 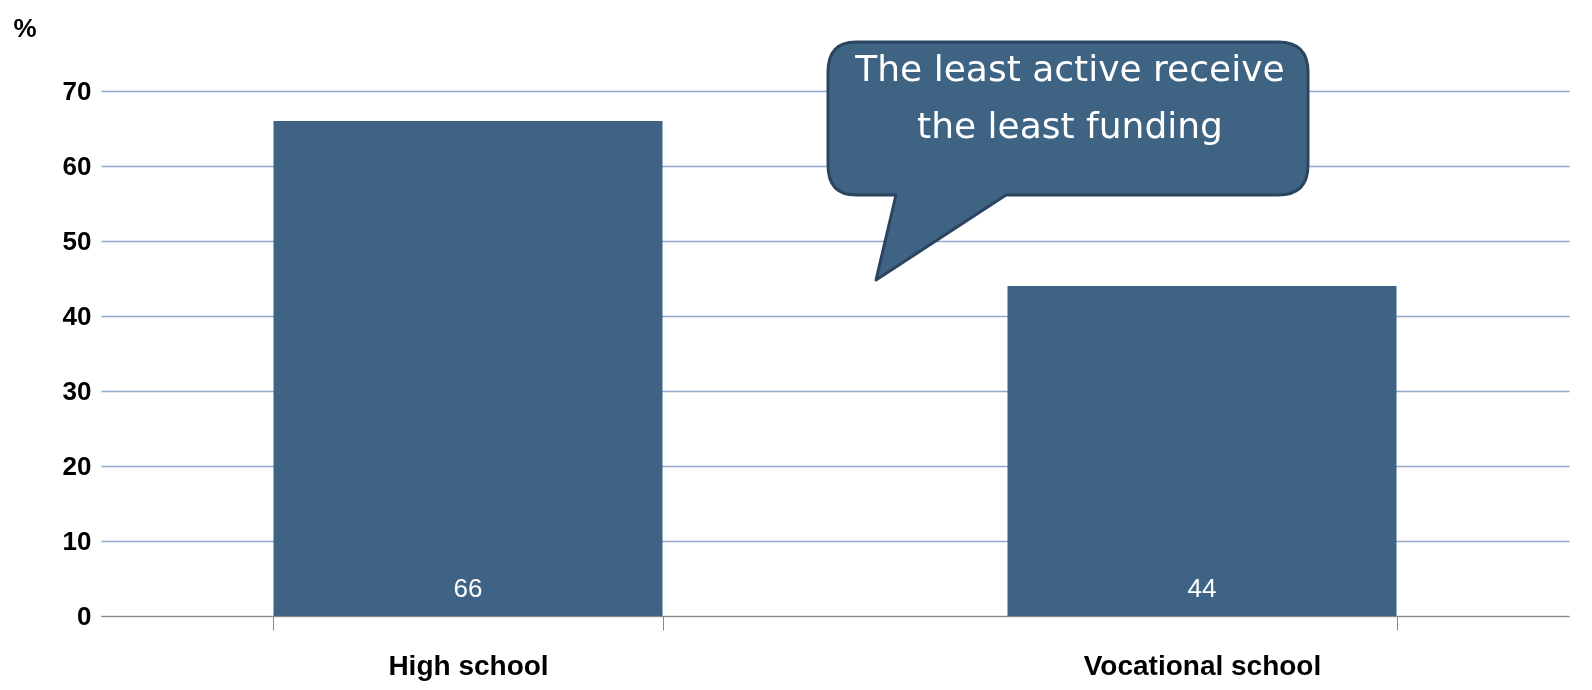 What do you see at coordinates (77, 90) in the screenshot?
I see `y-tick-label: 70` at bounding box center [77, 90].